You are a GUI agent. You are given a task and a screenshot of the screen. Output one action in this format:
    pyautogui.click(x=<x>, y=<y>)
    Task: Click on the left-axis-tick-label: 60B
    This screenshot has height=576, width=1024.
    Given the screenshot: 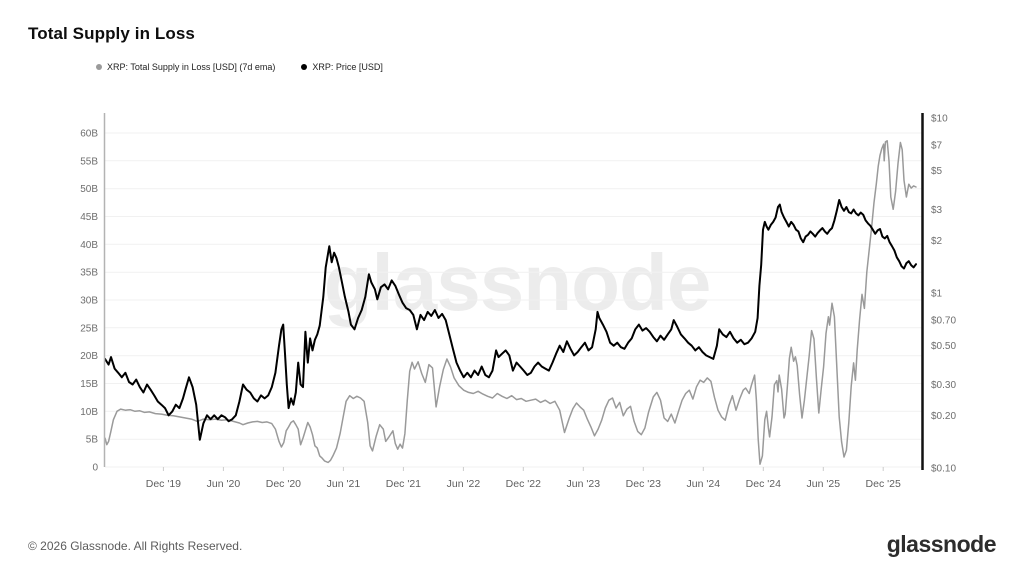 What is the action you would take?
    pyautogui.click(x=89, y=134)
    